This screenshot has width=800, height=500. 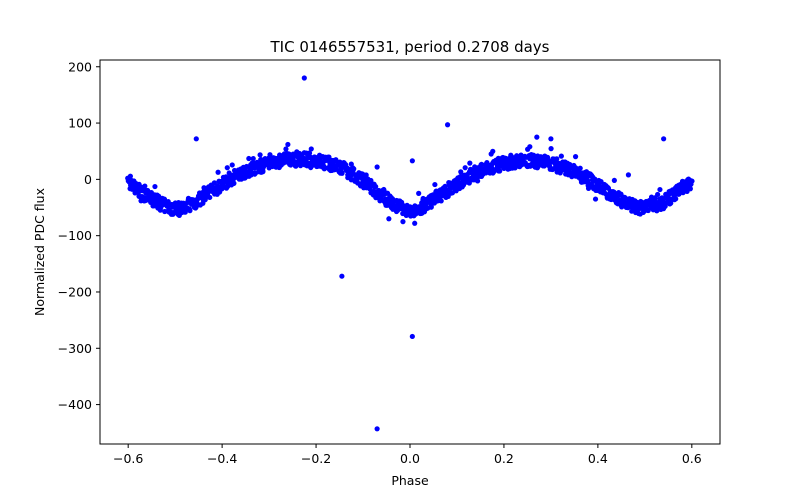 I want to click on x-axis-ticks: −0.6 −0.4 −0.2 0.0 0.2 0.4 0.6, so click(x=407, y=455).